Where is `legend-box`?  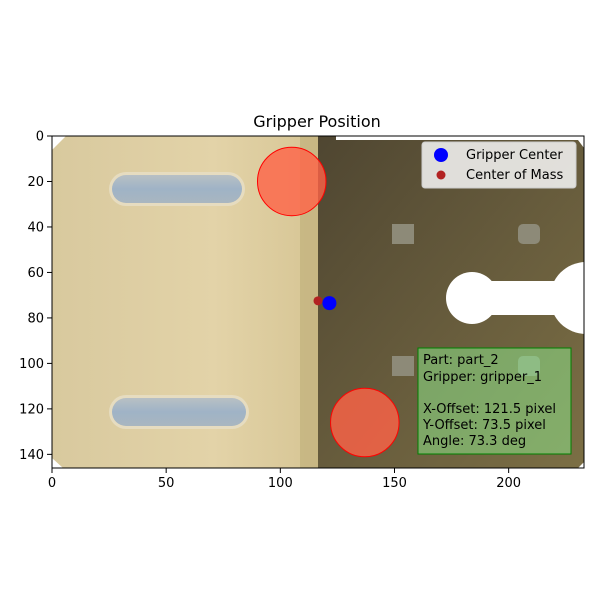 legend-box is located at coordinates (499, 165).